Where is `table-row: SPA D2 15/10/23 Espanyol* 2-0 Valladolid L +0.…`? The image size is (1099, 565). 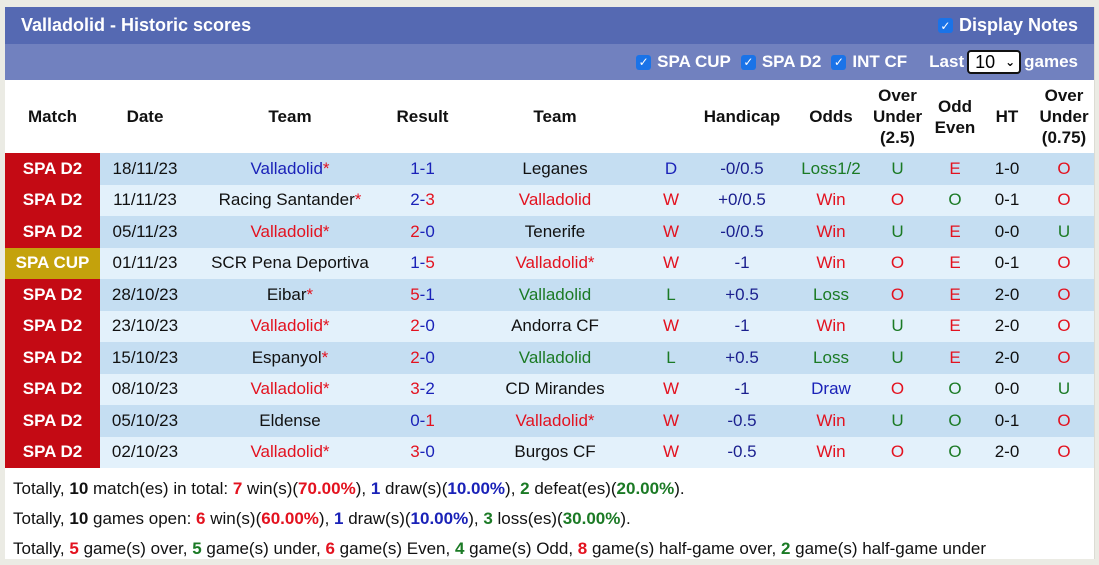 table-row: SPA D2 15/10/23 Espanyol* 2-0 Valladolid L +0.… is located at coordinates (549, 358).